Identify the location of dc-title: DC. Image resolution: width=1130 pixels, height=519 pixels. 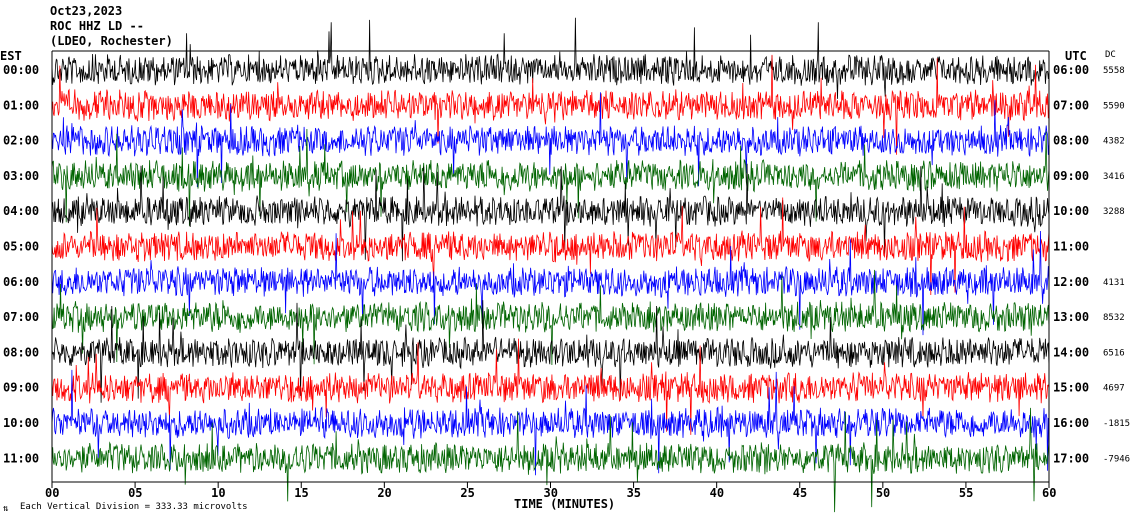
(1110, 55).